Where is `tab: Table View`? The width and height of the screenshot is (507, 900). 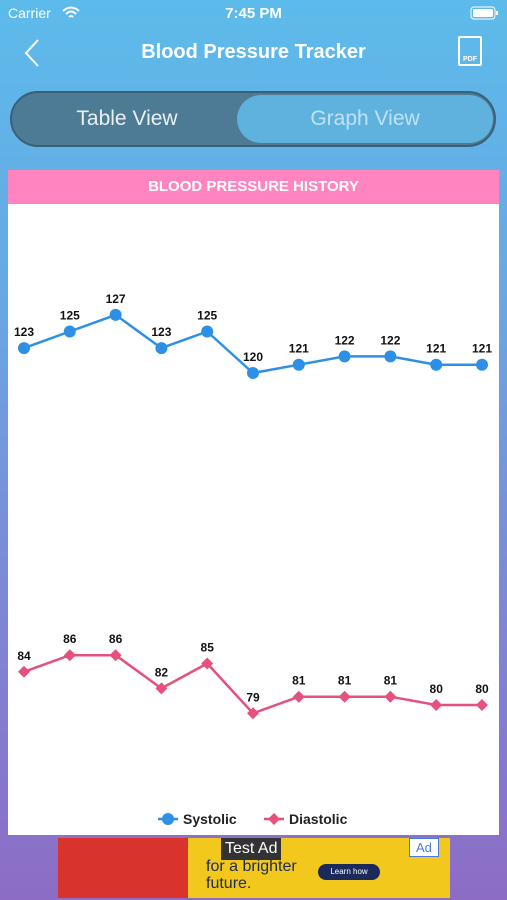 tab: Table View is located at coordinates (127, 118).